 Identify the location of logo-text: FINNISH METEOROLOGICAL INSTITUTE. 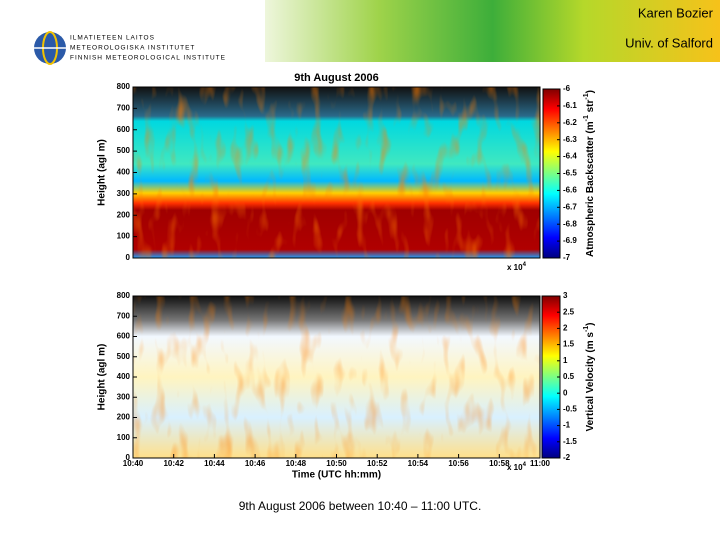
(148, 58).